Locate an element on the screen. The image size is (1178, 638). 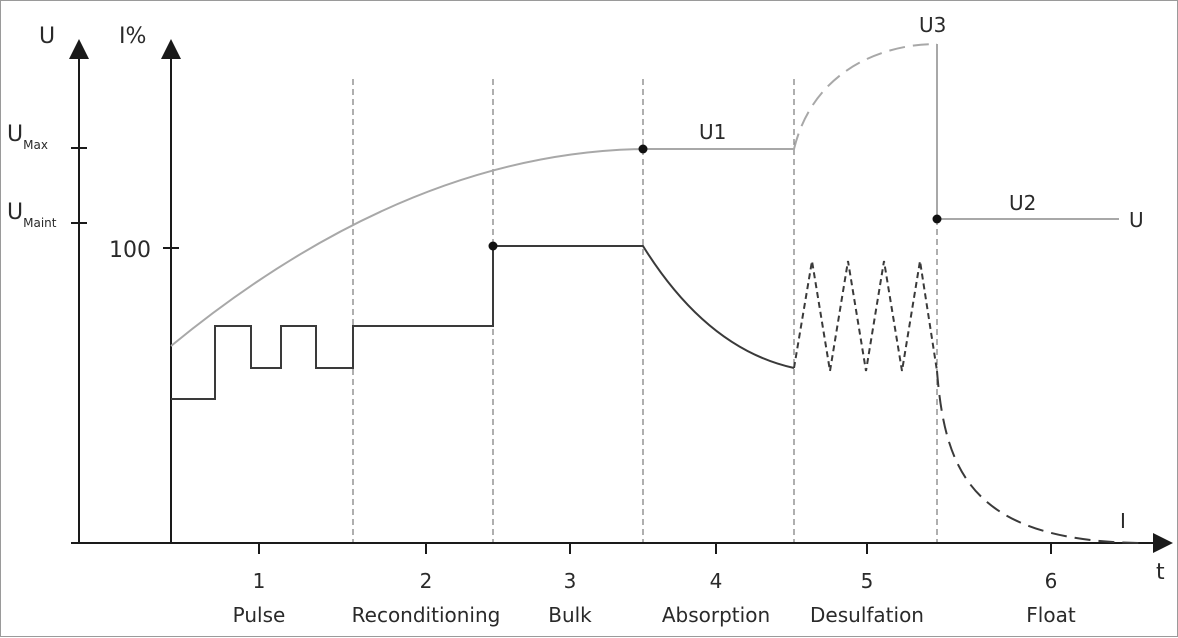
current-desulfation-zigzag is located at coordinates (865, 316).